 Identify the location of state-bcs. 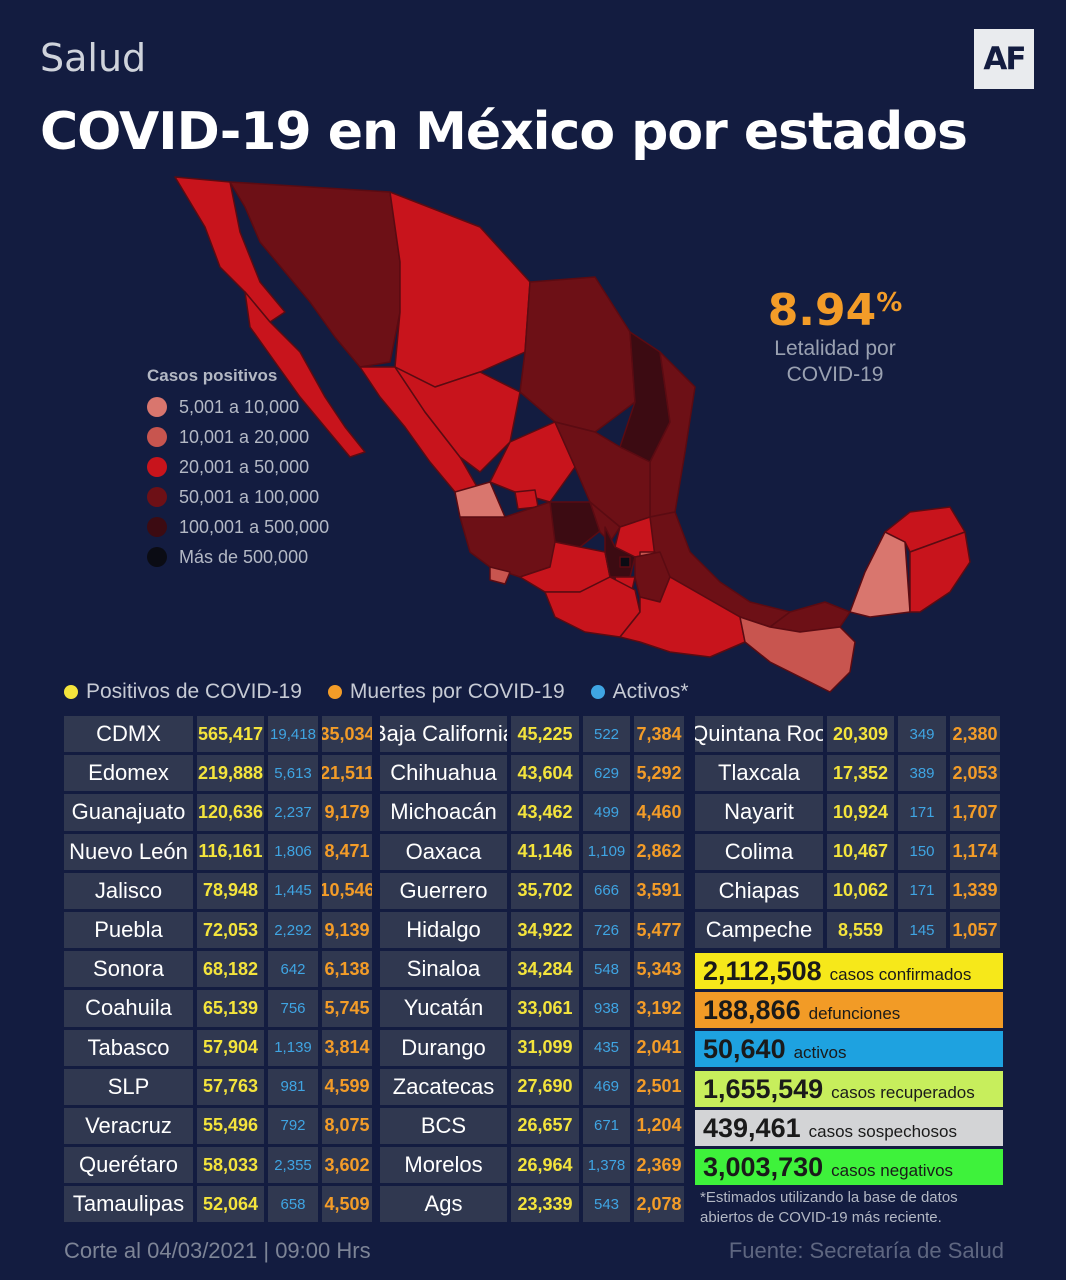
(305, 374).